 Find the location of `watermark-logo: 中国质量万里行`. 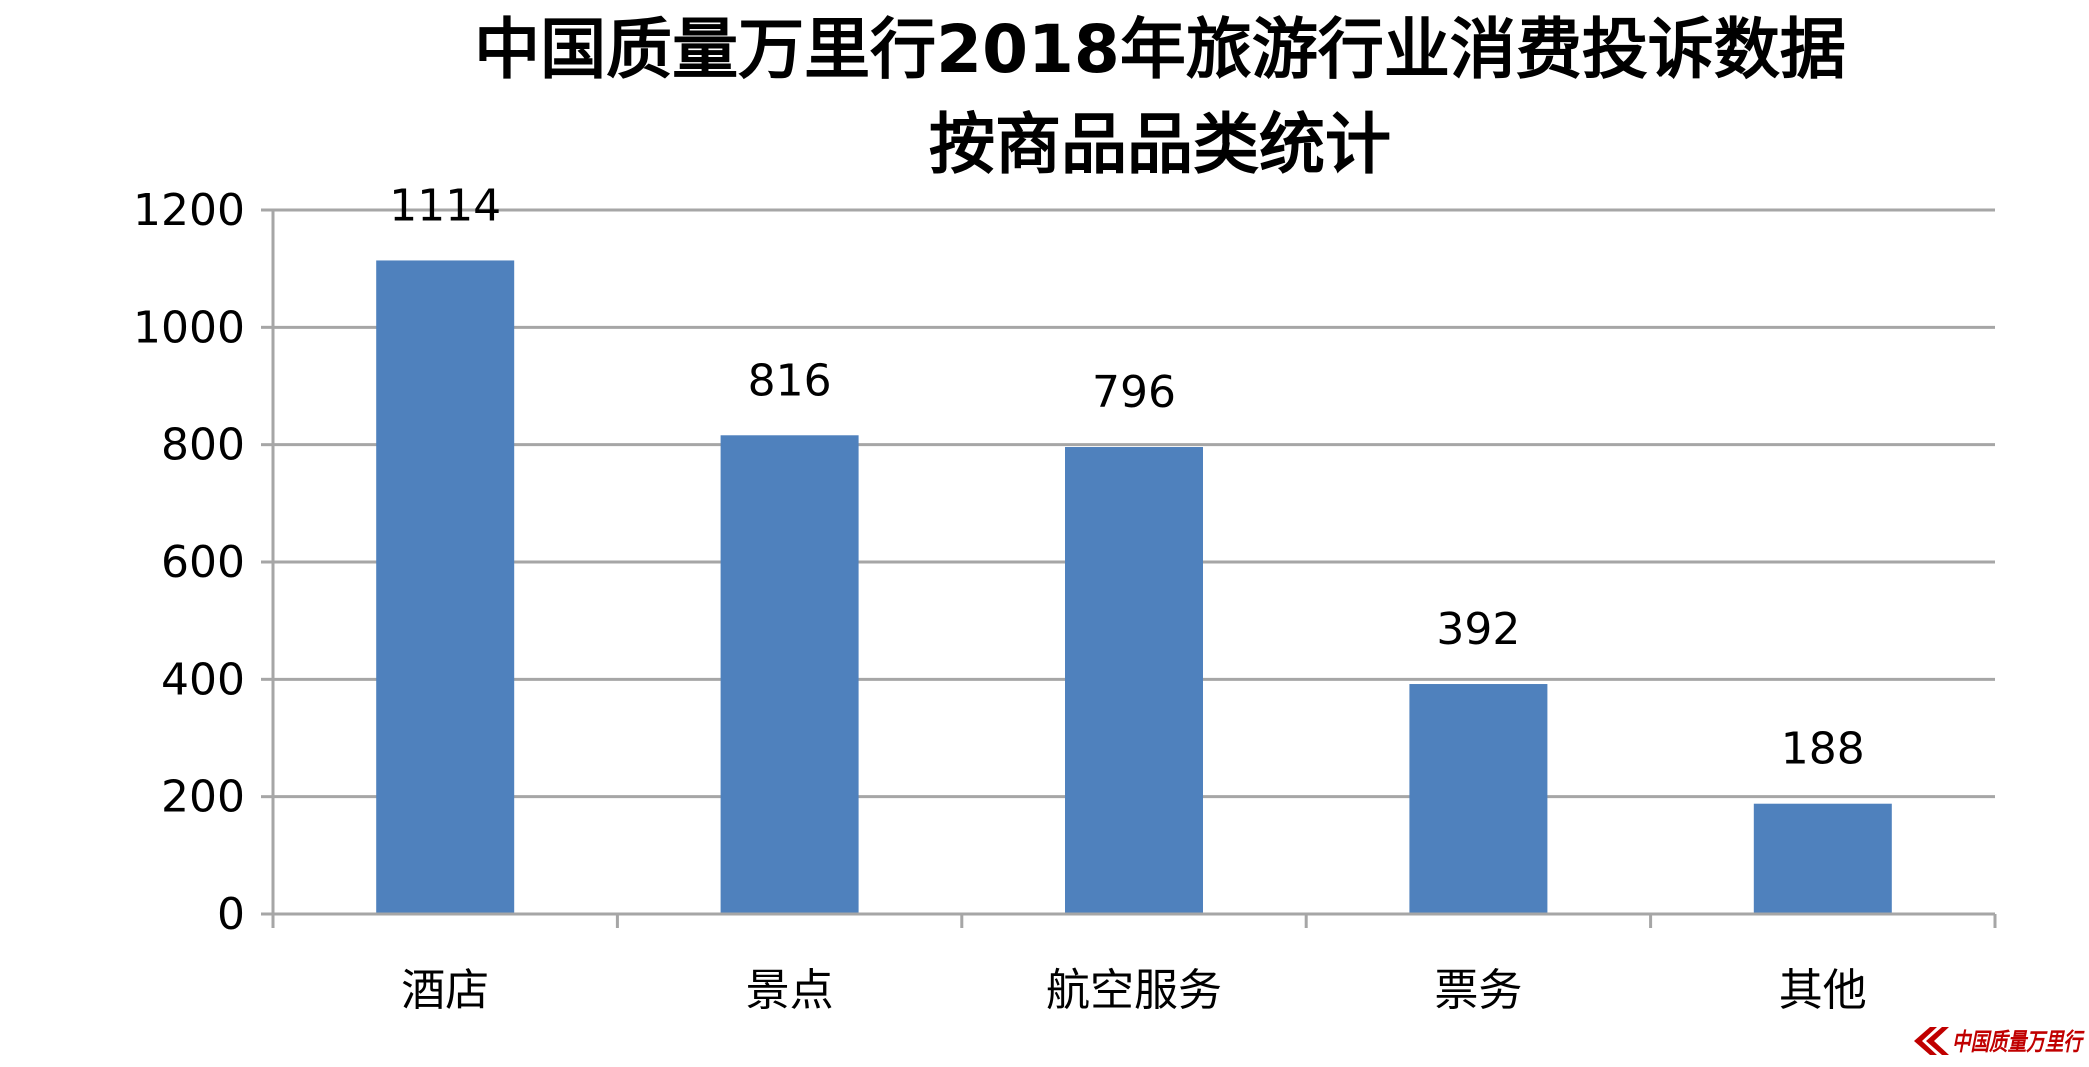

watermark-logo: 中国质量万里行 is located at coordinates (1999, 1041).